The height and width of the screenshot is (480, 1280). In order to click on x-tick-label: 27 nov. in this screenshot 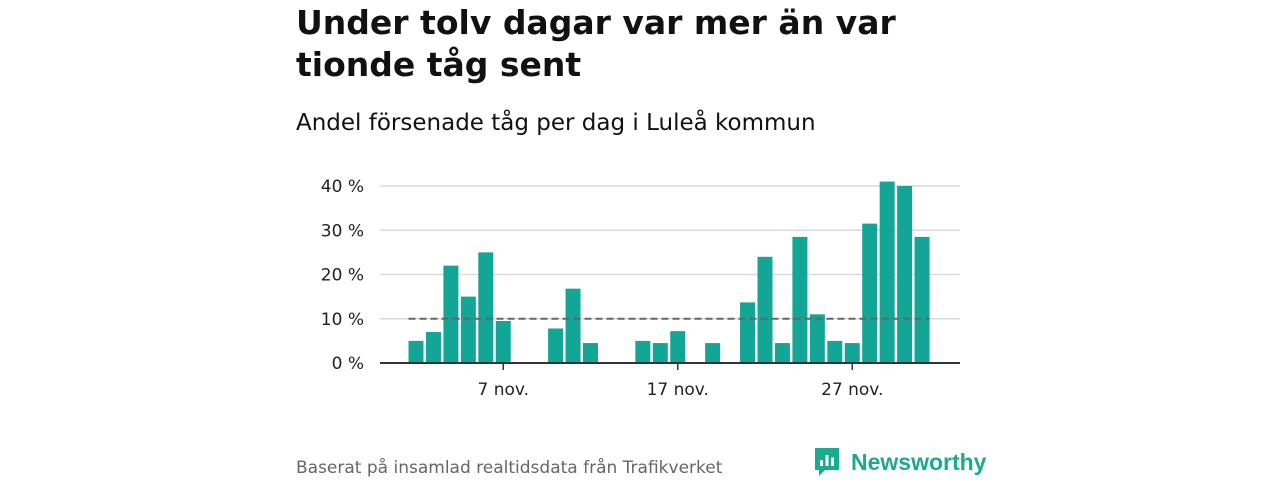, I will do `click(852, 390)`.